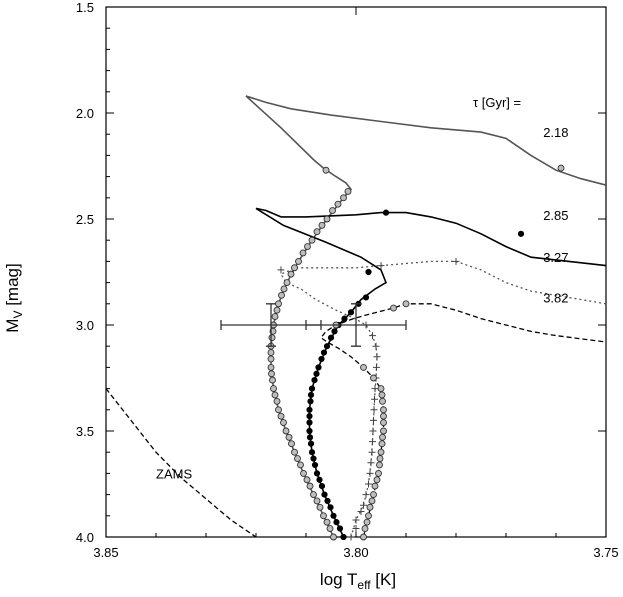 Image resolution: width=623 pixels, height=597 pixels. What do you see at coordinates (497, 102) in the screenshot?
I see `tau-legend-header: τ [Gyr] =` at bounding box center [497, 102].